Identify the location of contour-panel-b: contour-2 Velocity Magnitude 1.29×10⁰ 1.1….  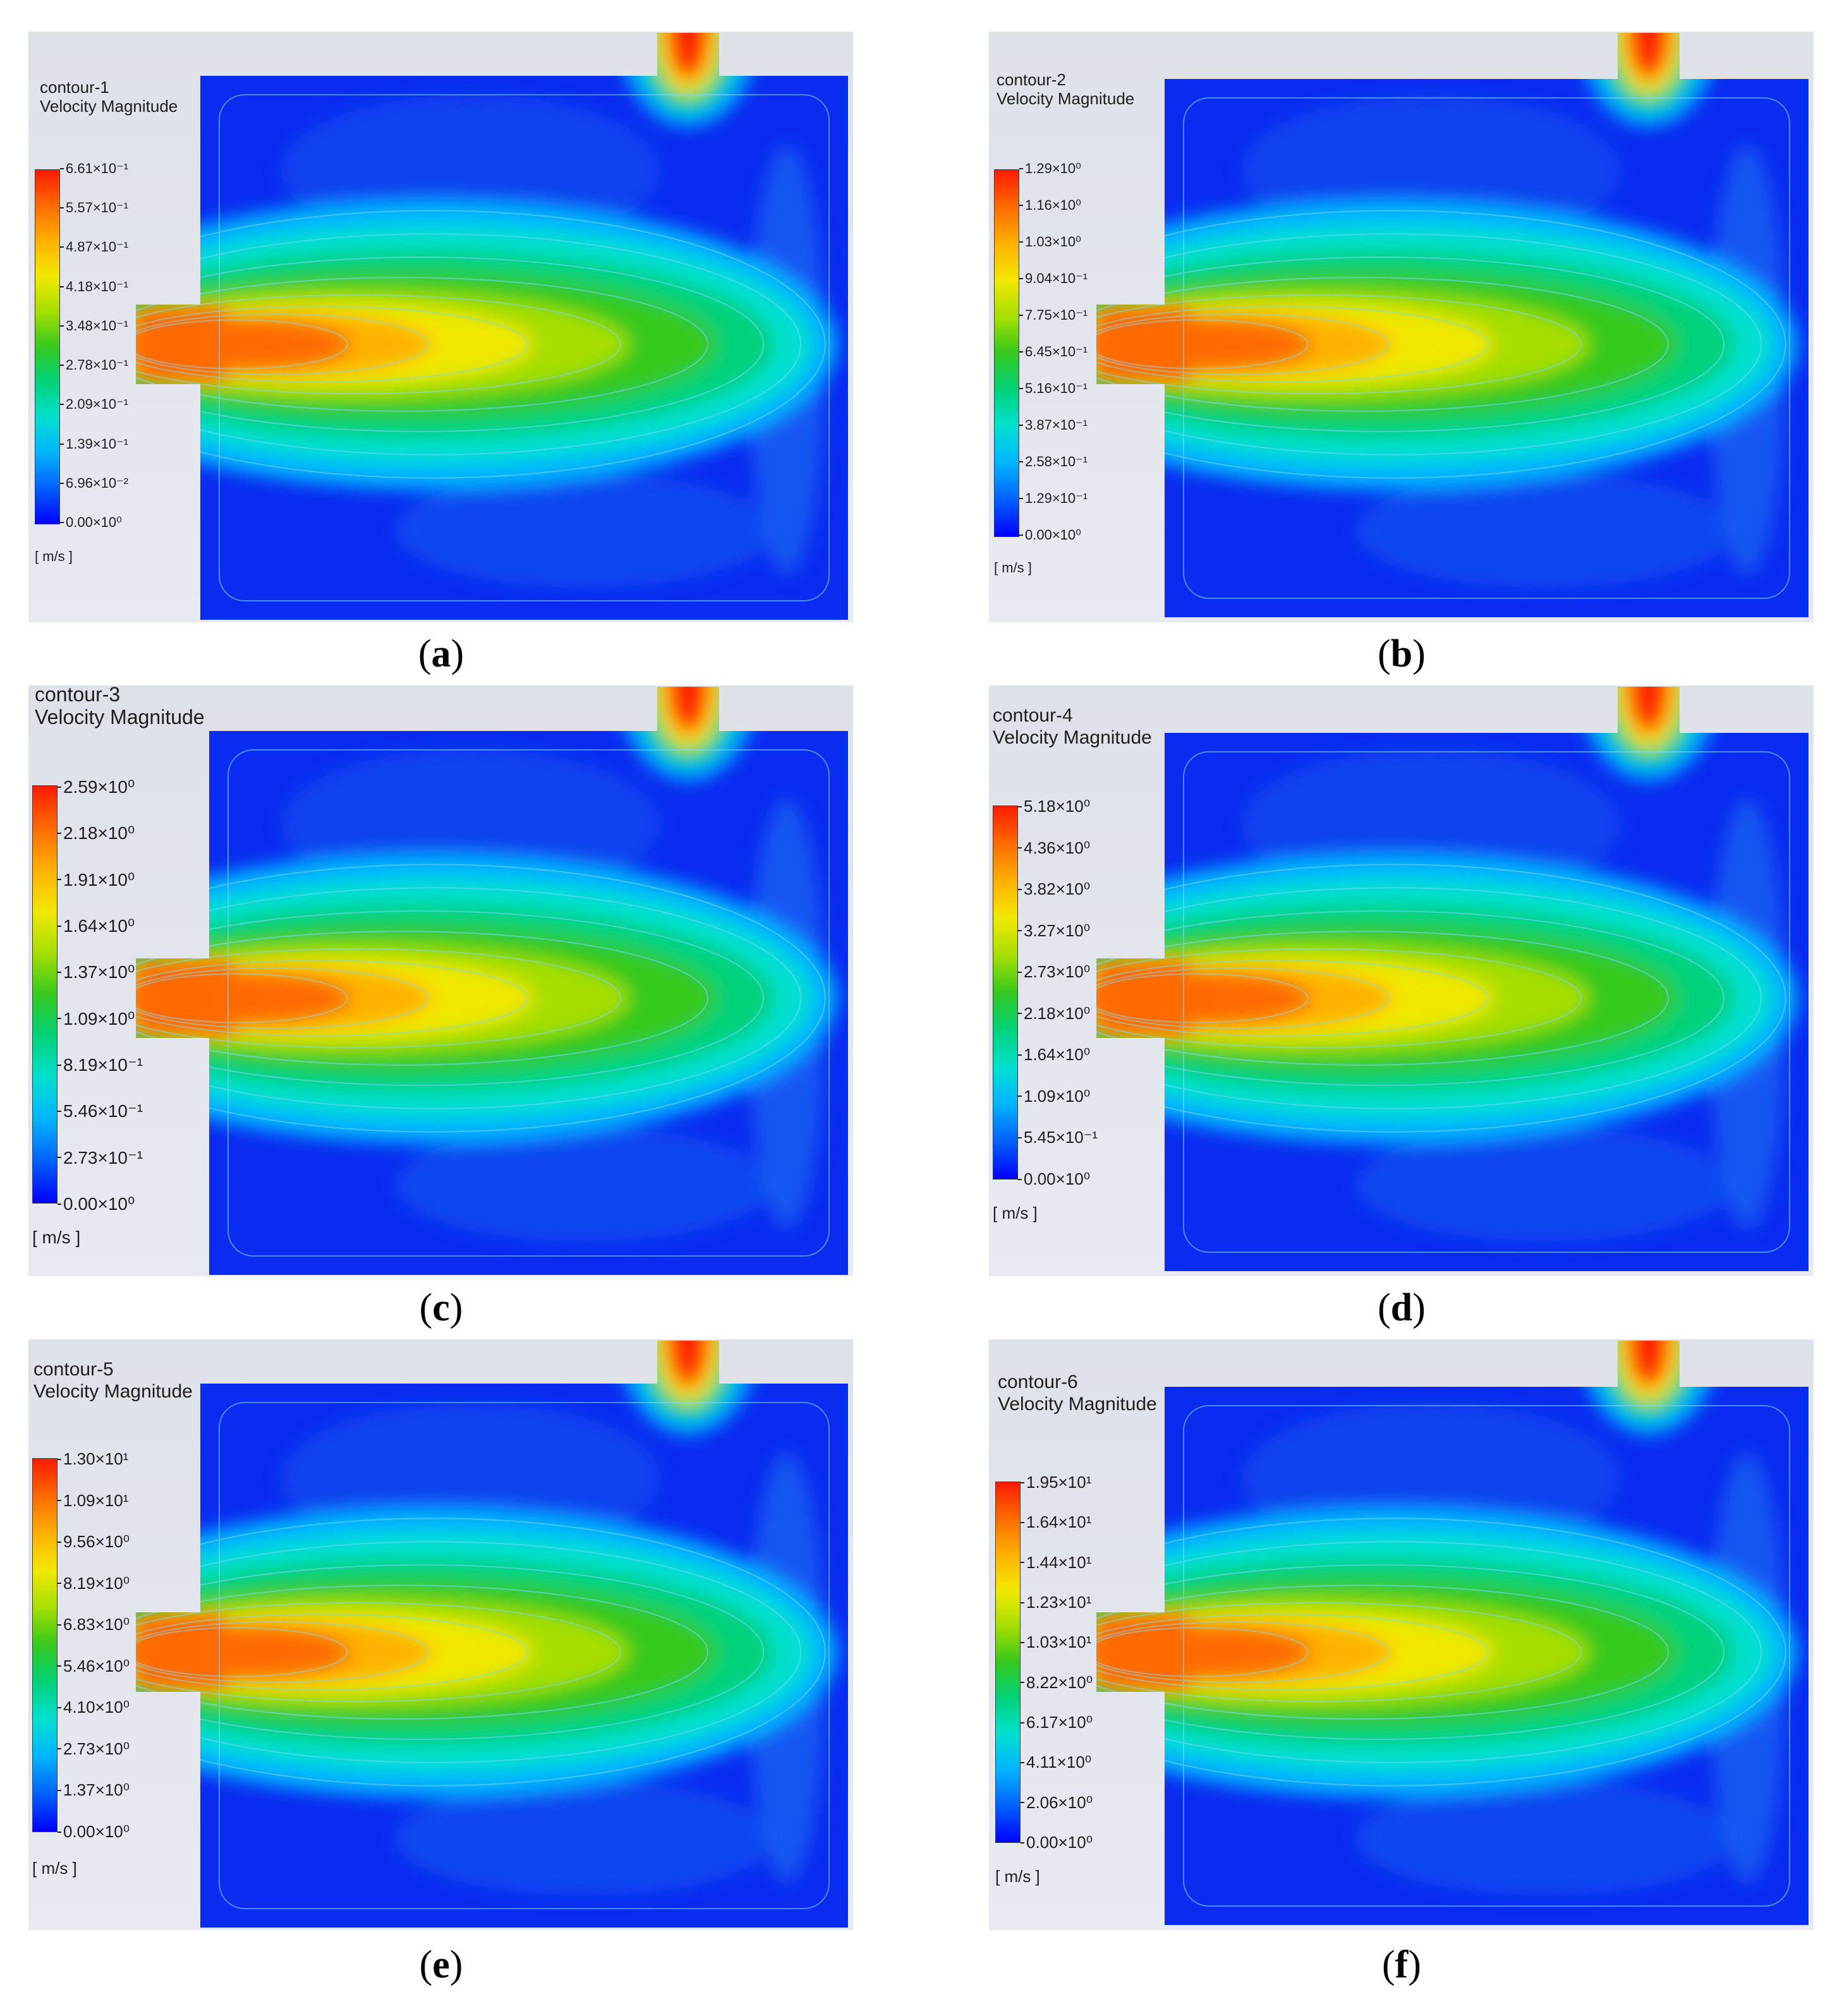
(1401, 327).